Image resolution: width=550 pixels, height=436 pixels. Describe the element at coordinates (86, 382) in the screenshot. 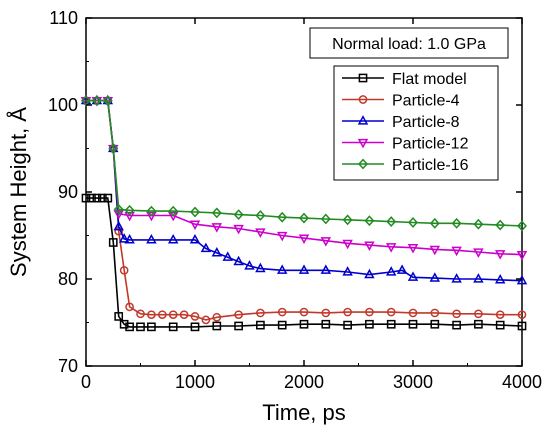

I see `x-tick-label: 0` at that location.